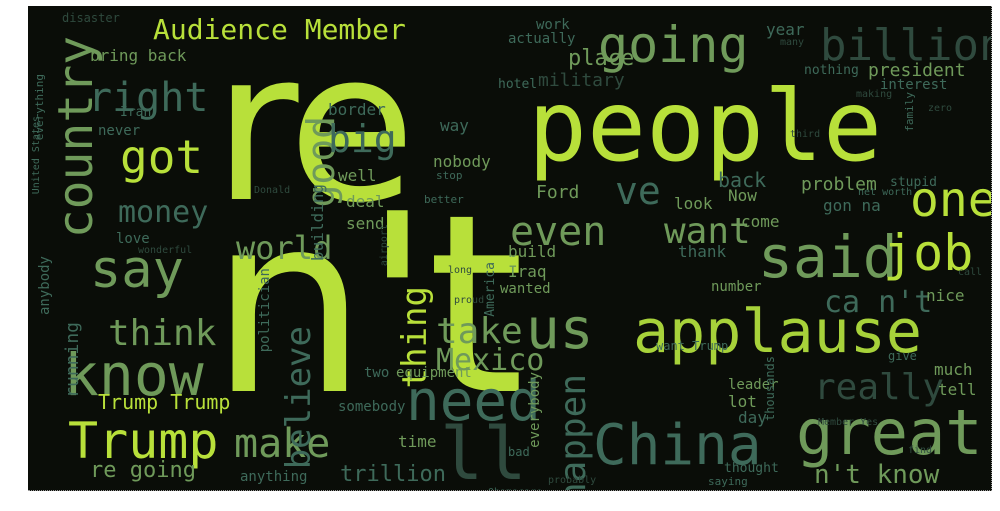 This screenshot has height=511, width=1000. Describe the element at coordinates (913, 182) in the screenshot. I see `word-stupid: stupid` at that location.